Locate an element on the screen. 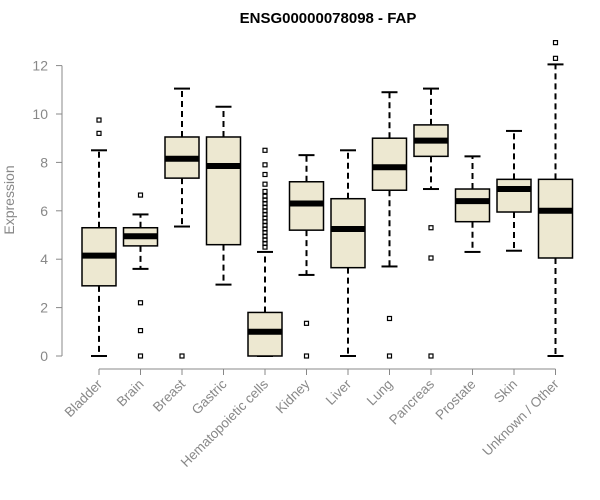 This screenshot has width=600, height=500. y-tick-label: 4 is located at coordinates (44, 259).